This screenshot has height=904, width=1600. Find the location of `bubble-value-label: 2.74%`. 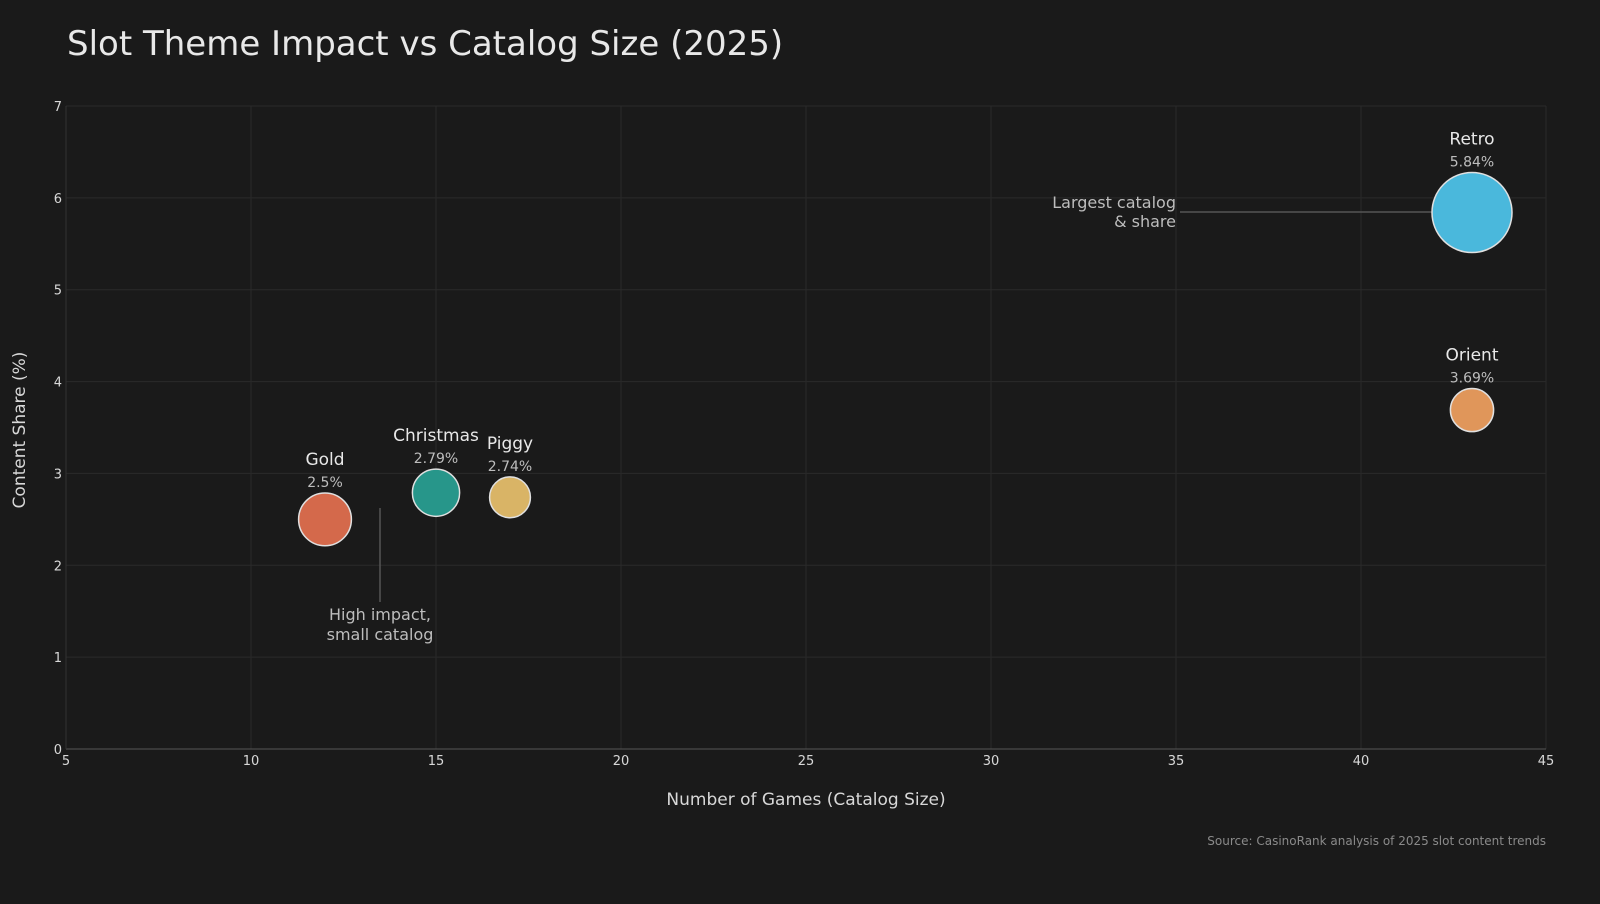

bubble-value-label: 2.74% is located at coordinates (510, 467).